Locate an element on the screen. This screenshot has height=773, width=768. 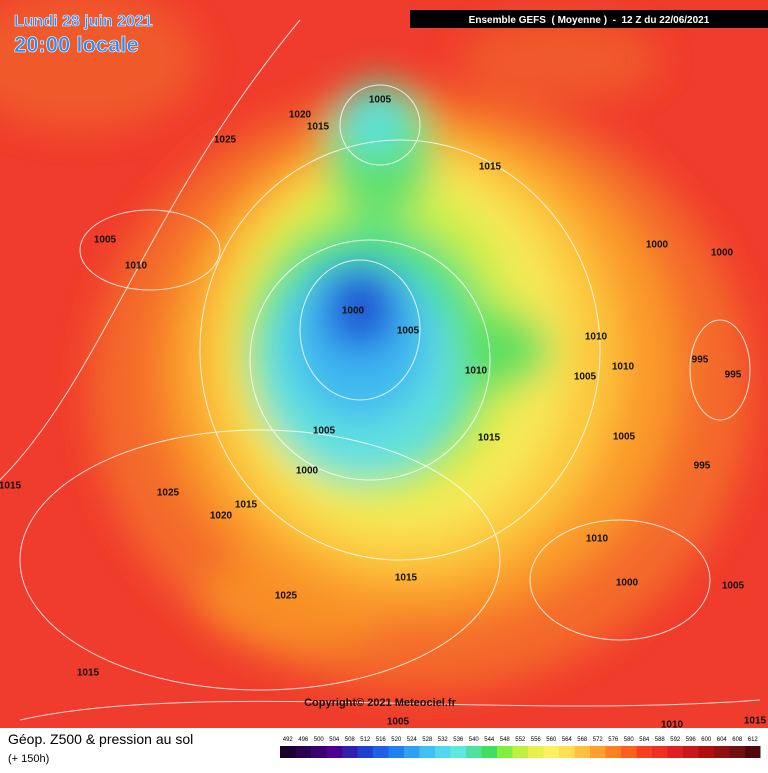
scale-label: 524 is located at coordinates (412, 740).